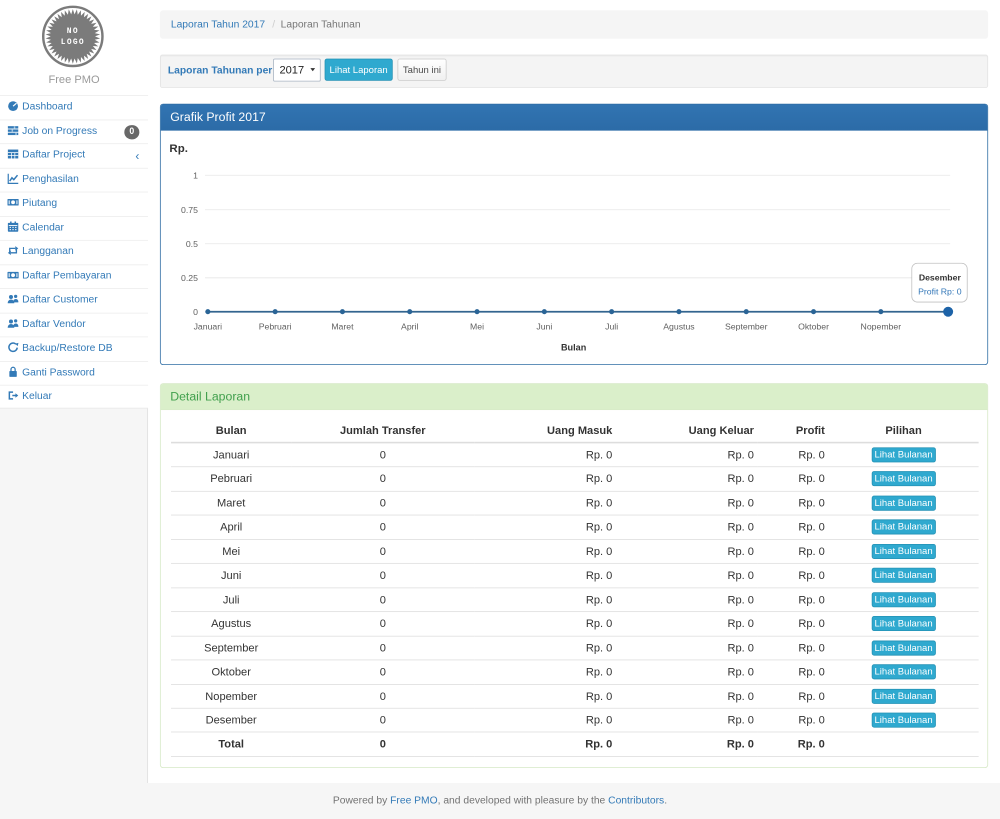 Image resolution: width=1000 pixels, height=819 pixels. Describe the element at coordinates (746, 326) in the screenshot. I see `svg-text: September` at that location.